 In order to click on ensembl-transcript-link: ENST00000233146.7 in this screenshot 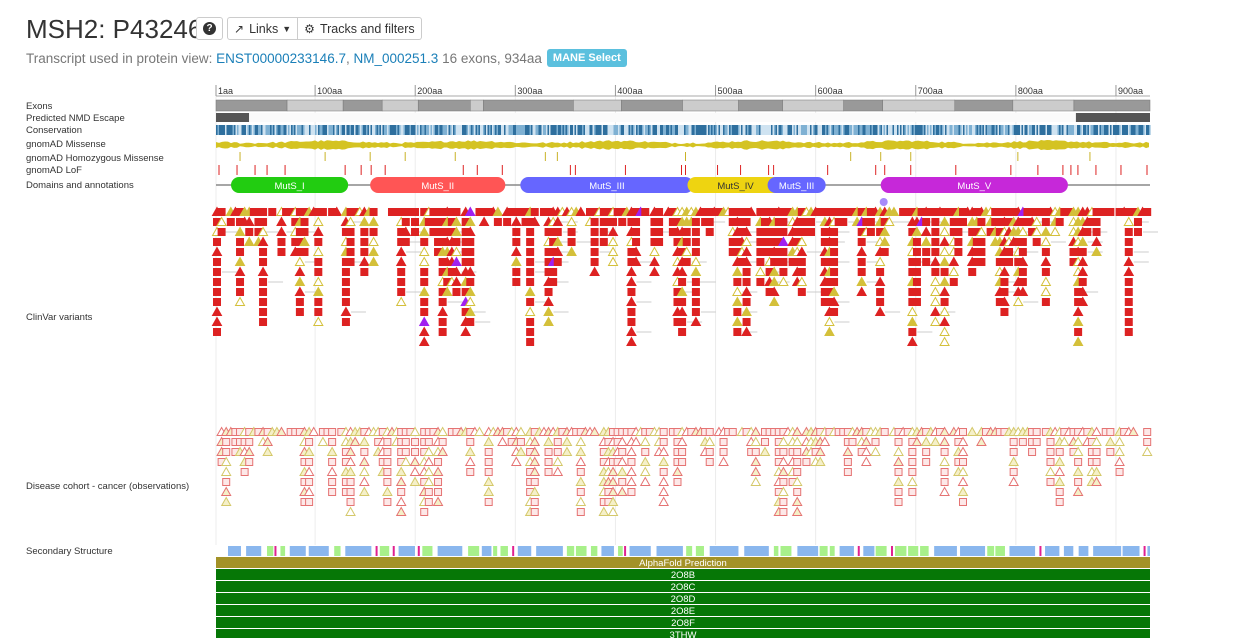, I will do `click(281, 58)`.